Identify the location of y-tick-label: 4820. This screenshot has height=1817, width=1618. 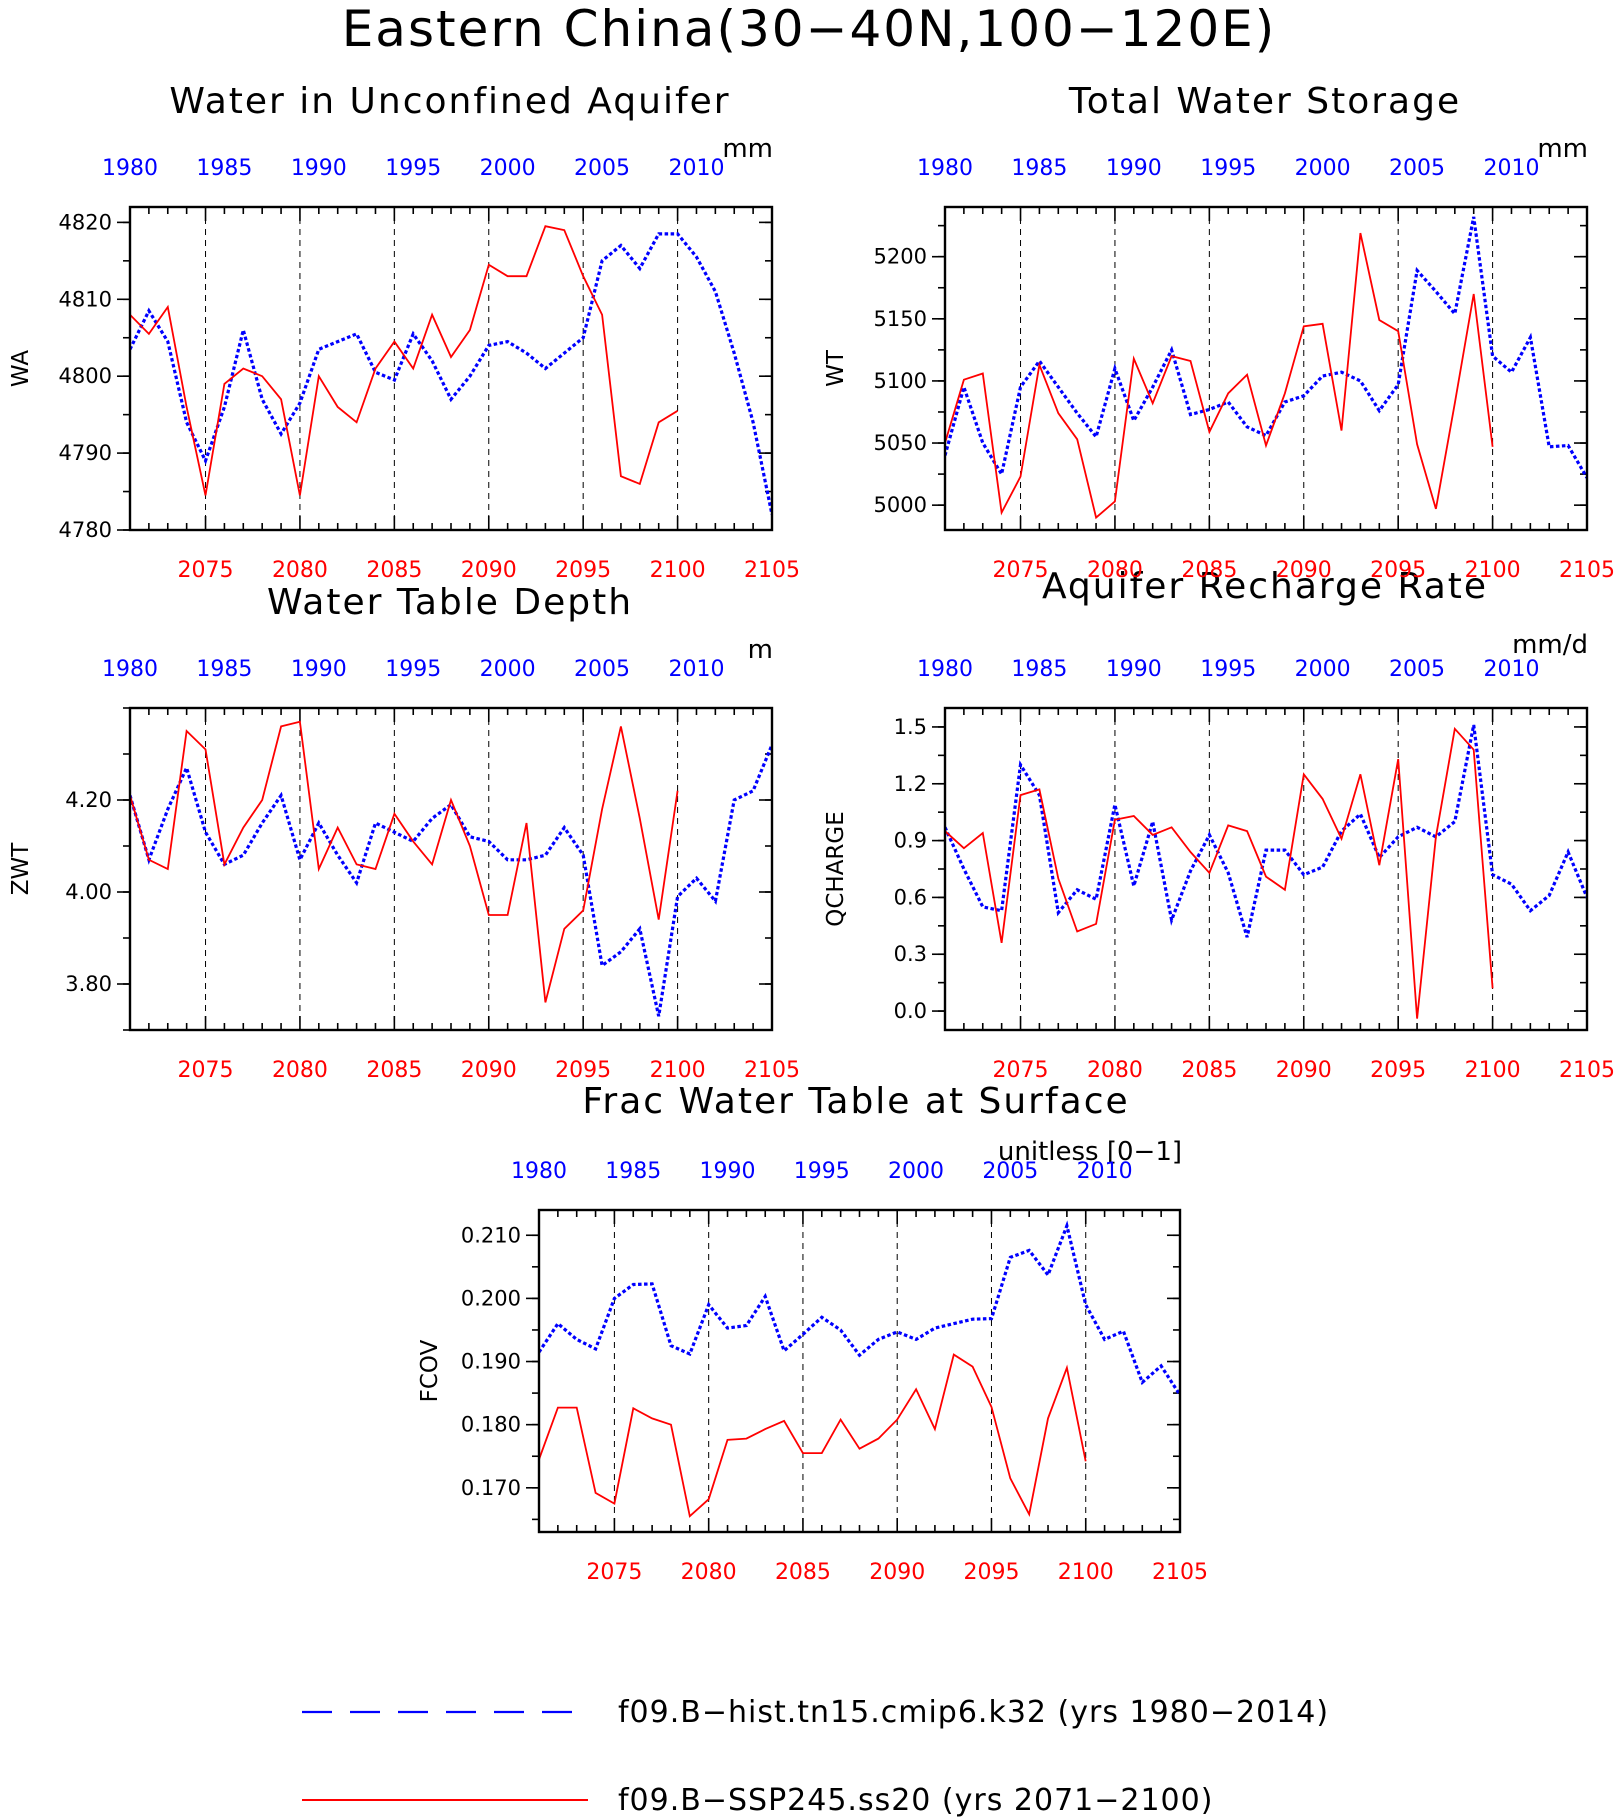
(85, 222).